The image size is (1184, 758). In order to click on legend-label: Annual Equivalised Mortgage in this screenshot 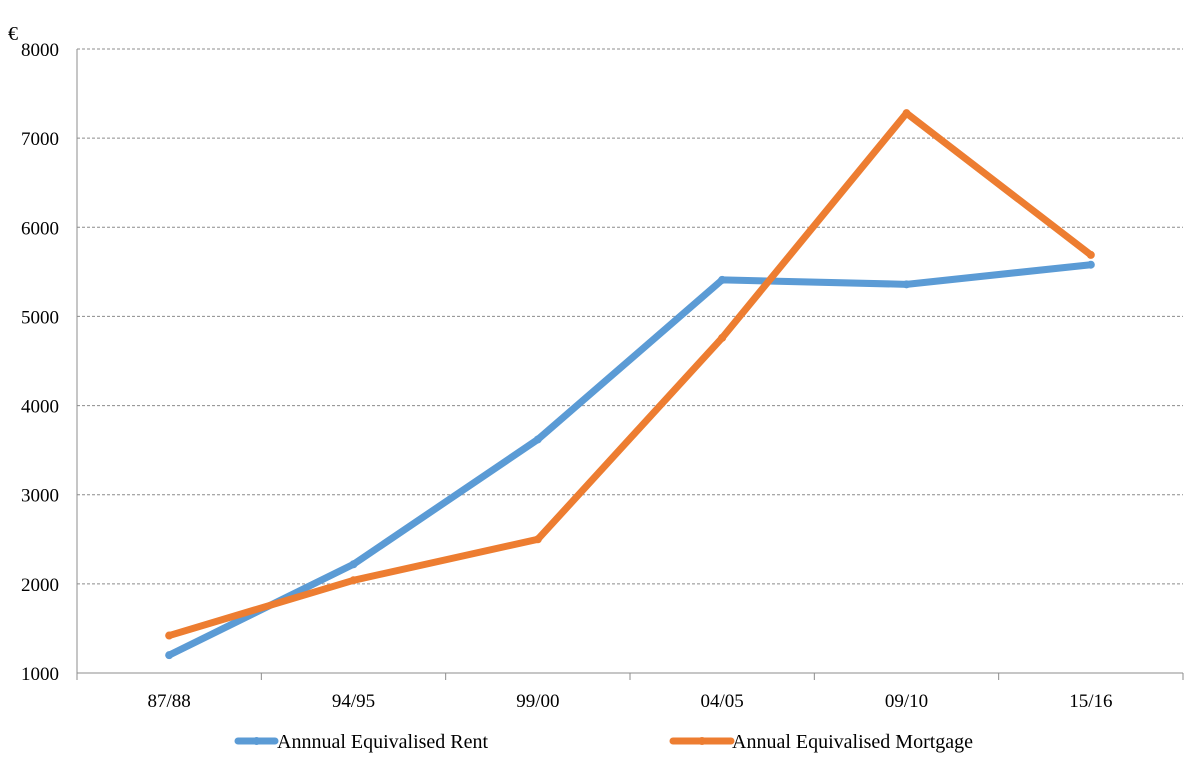, I will do `click(852, 742)`.